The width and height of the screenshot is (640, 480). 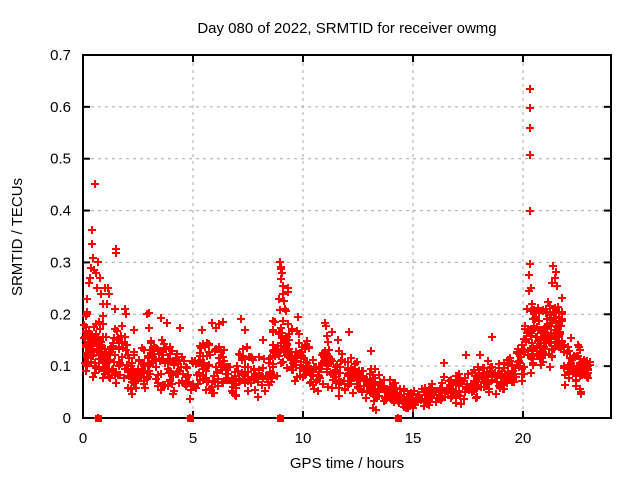 I want to click on svg-text: 0.7, so click(x=60, y=55).